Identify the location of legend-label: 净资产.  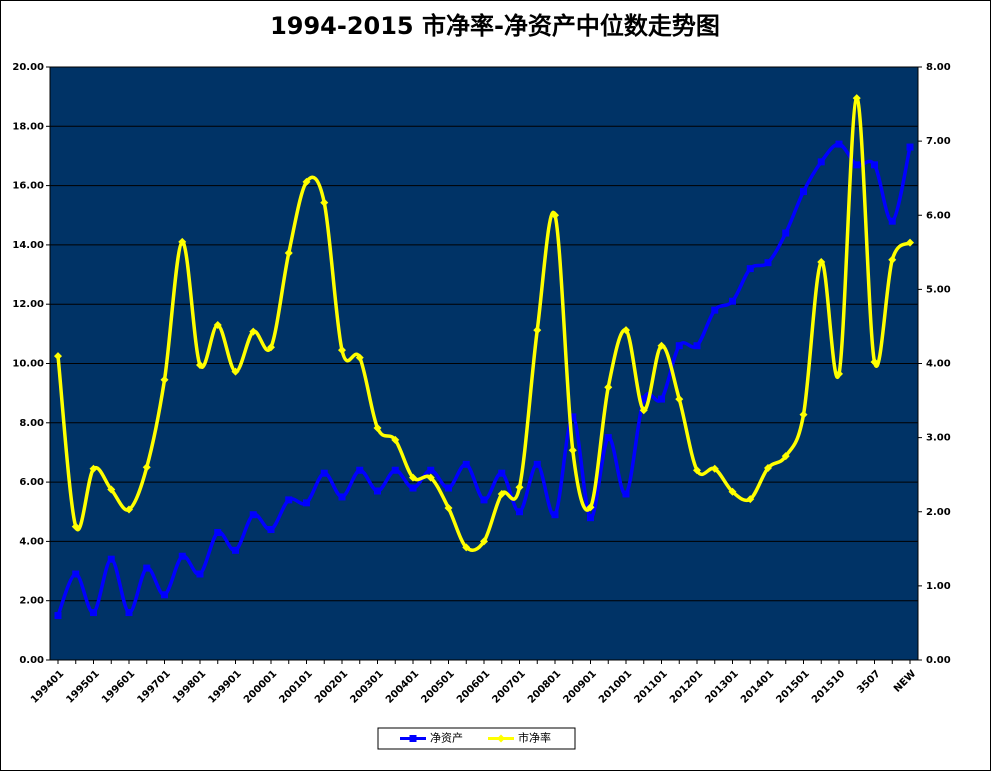
(446, 738).